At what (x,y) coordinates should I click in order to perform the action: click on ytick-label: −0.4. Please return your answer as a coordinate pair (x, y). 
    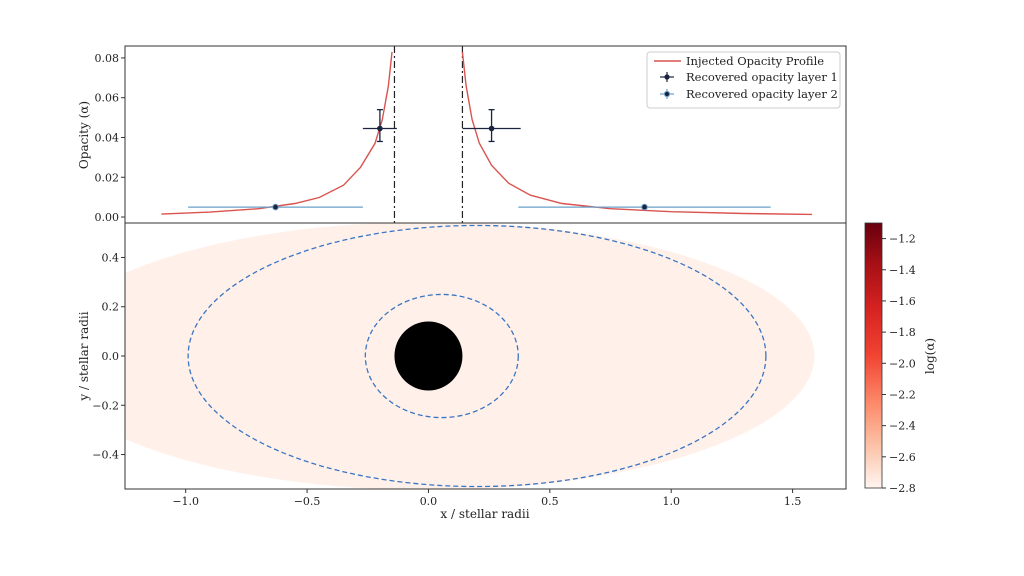
    Looking at the image, I should click on (105, 455).